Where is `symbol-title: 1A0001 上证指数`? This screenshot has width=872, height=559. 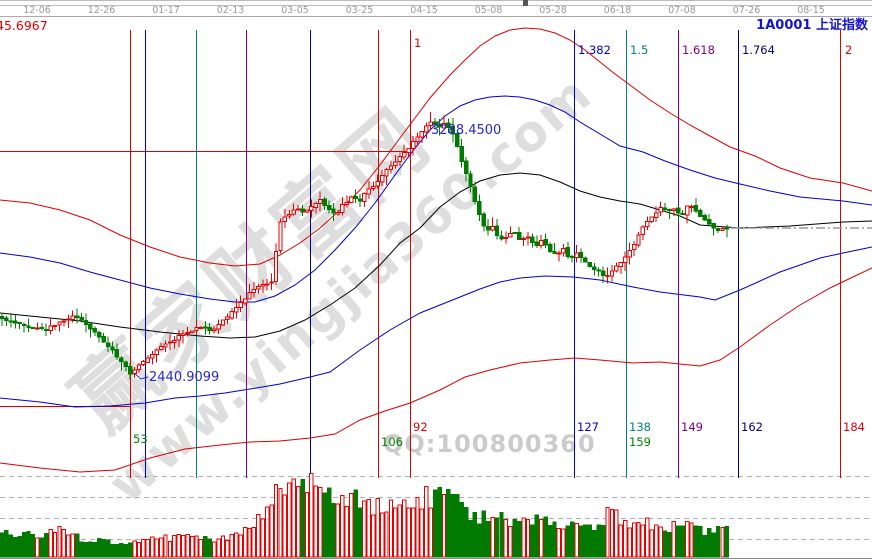
symbol-title: 1A0001 上证指数 is located at coordinates (812, 25).